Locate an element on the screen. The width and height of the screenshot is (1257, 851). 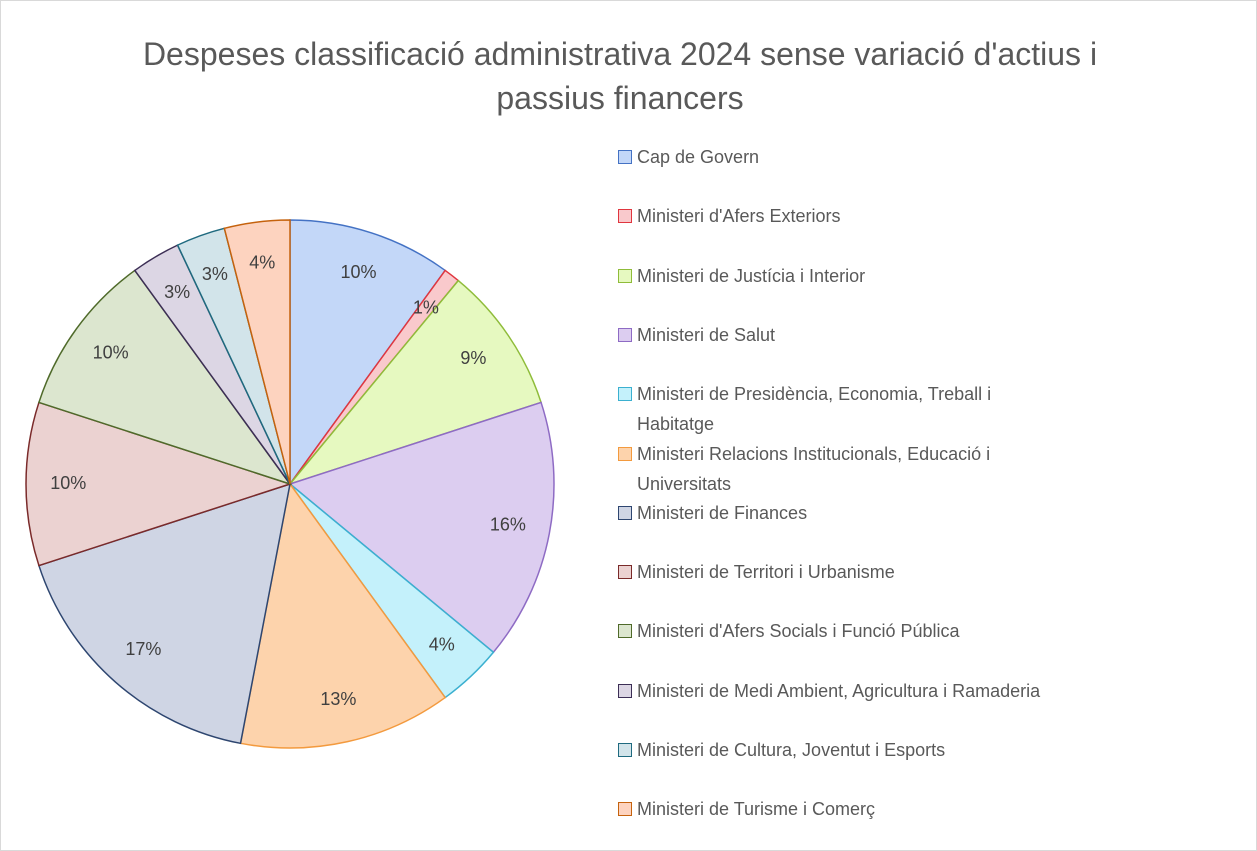
legend-label: Ministeri de Justícia i Interior is located at coordinates (751, 275).